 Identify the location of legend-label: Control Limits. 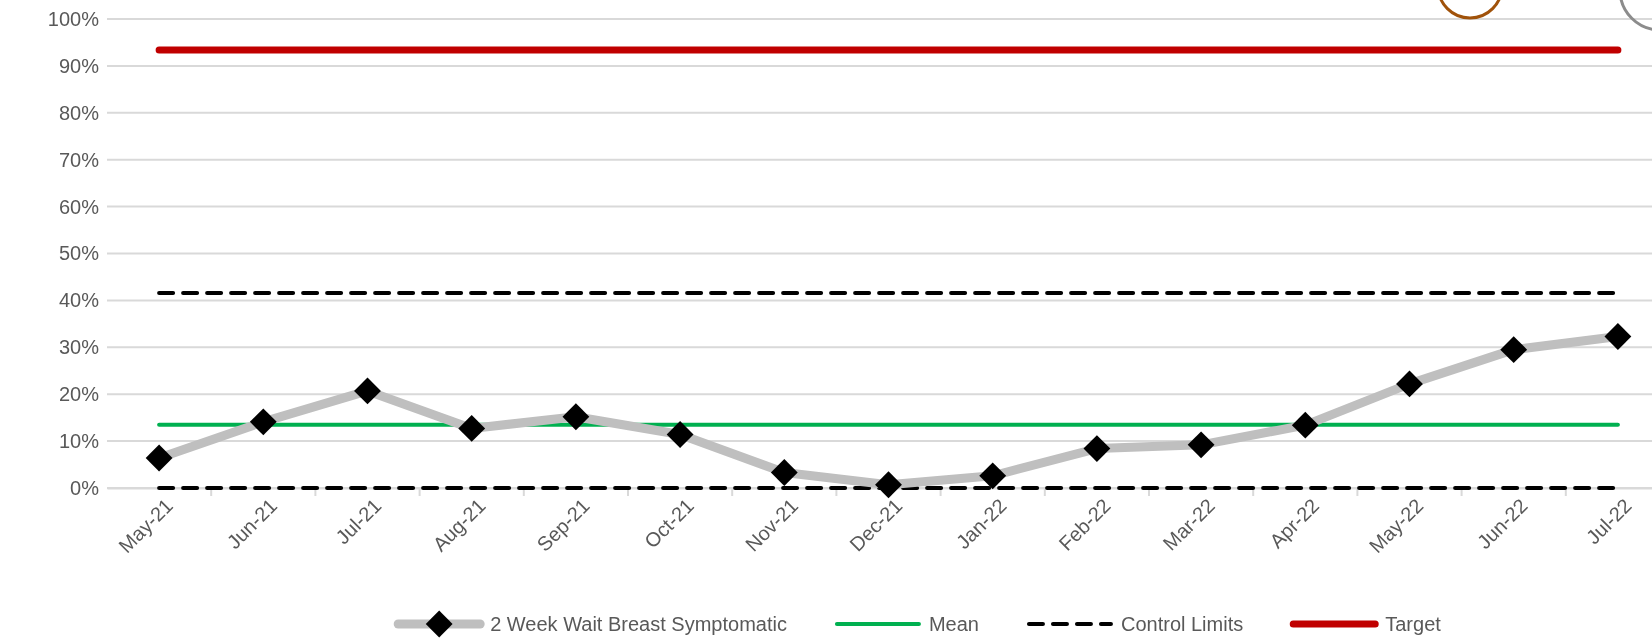
(1182, 624).